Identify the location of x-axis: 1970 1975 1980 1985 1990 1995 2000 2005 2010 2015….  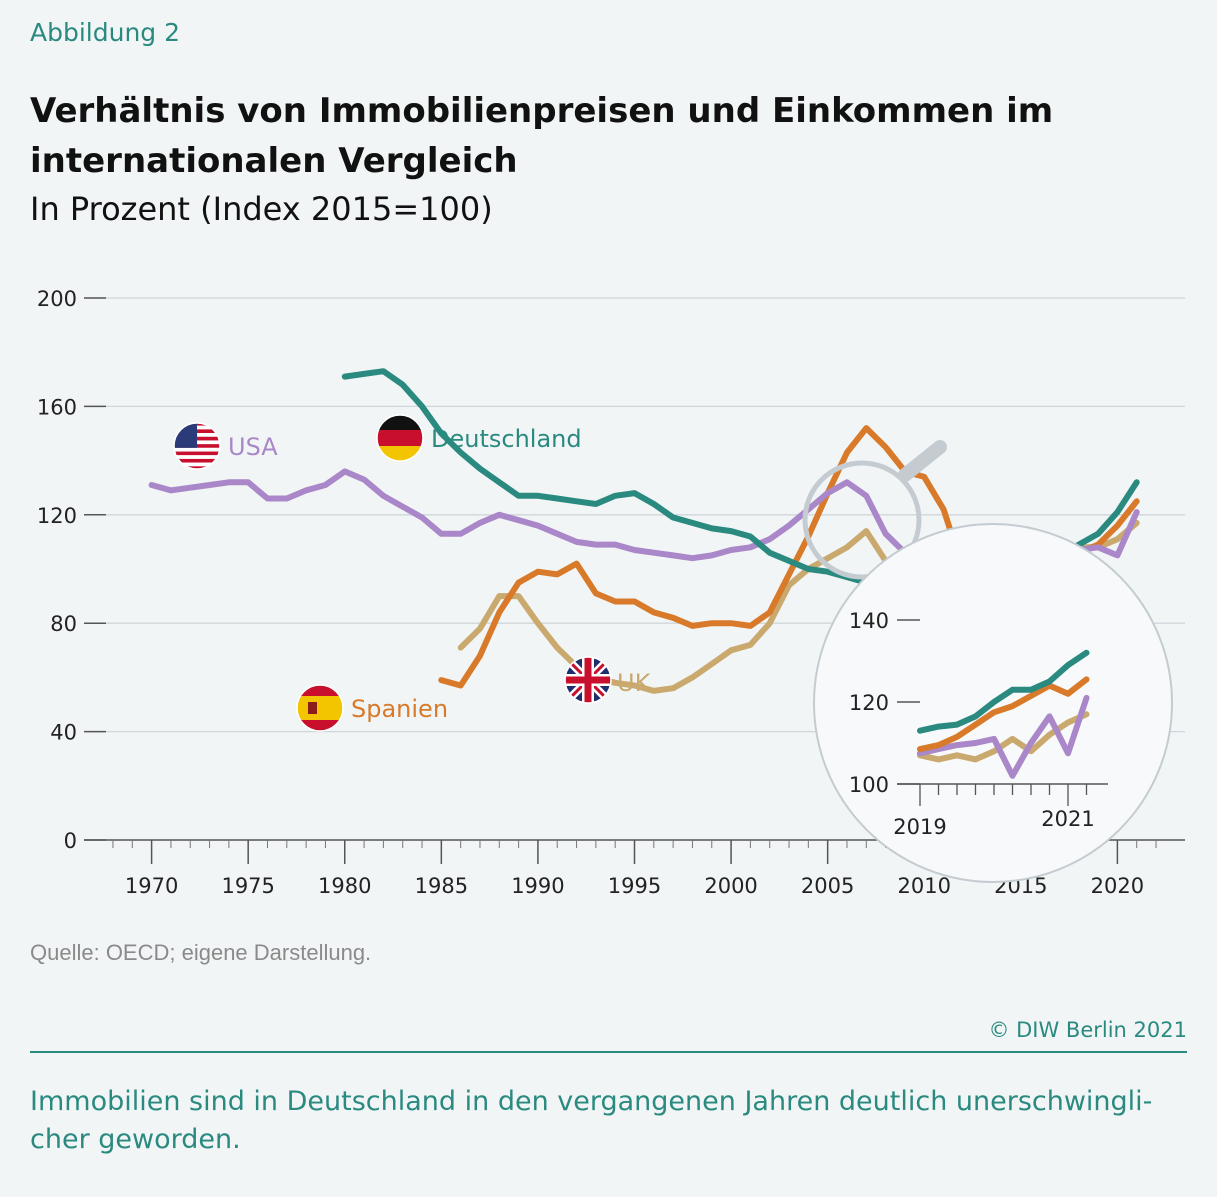
(634, 869).